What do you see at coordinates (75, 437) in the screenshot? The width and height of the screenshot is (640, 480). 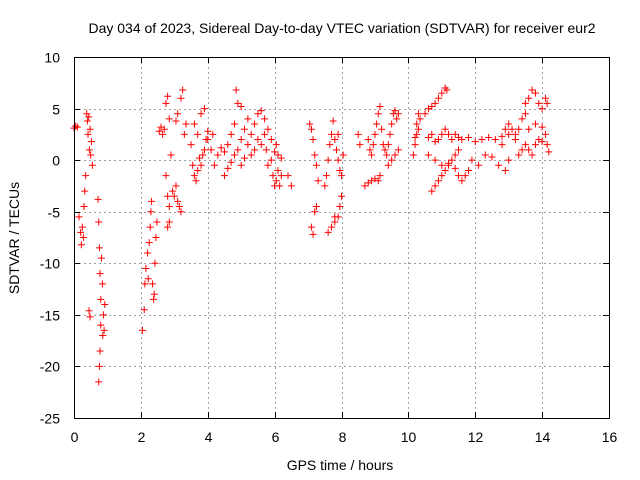 I see `x-tick-label: 0` at bounding box center [75, 437].